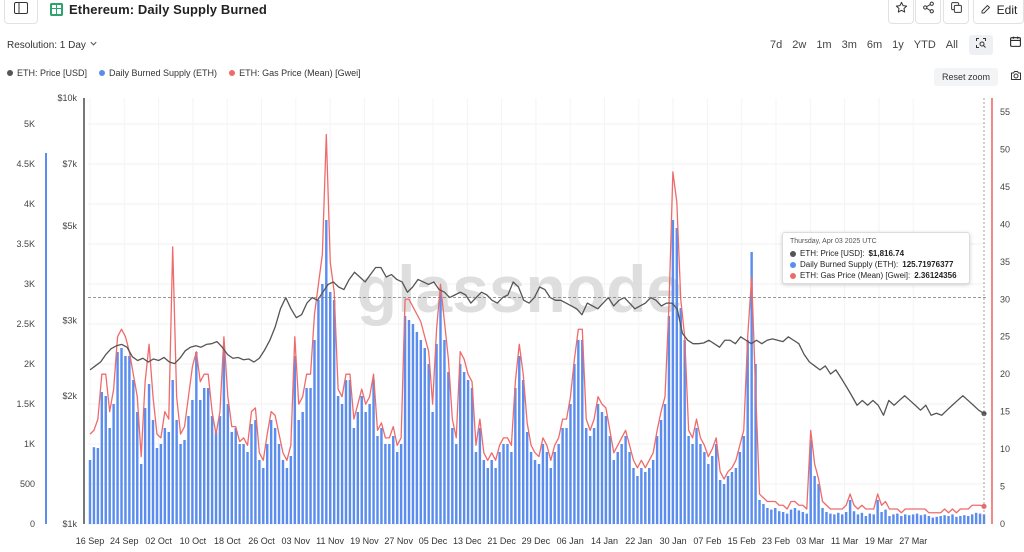  What do you see at coordinates (69, 226) in the screenshot?
I see `price-axis-tick: $5k` at bounding box center [69, 226].